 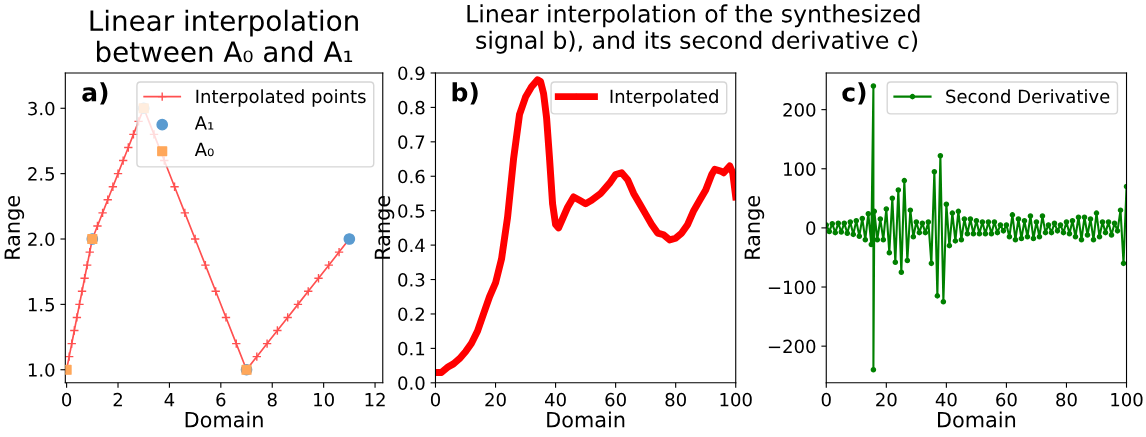 What do you see at coordinates (411, 73) in the screenshot?
I see `y-tick-label: 0.9` at bounding box center [411, 73].